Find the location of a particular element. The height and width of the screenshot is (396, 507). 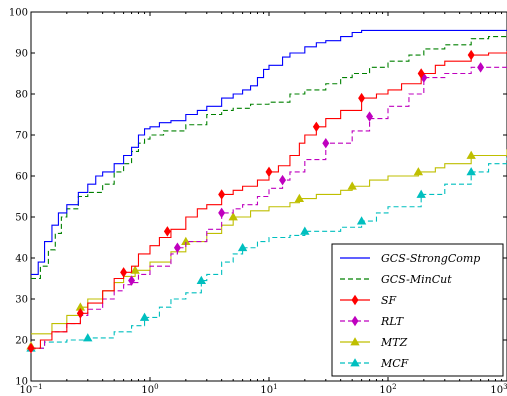

y-tick-label: 80 is located at coordinates (21, 95).